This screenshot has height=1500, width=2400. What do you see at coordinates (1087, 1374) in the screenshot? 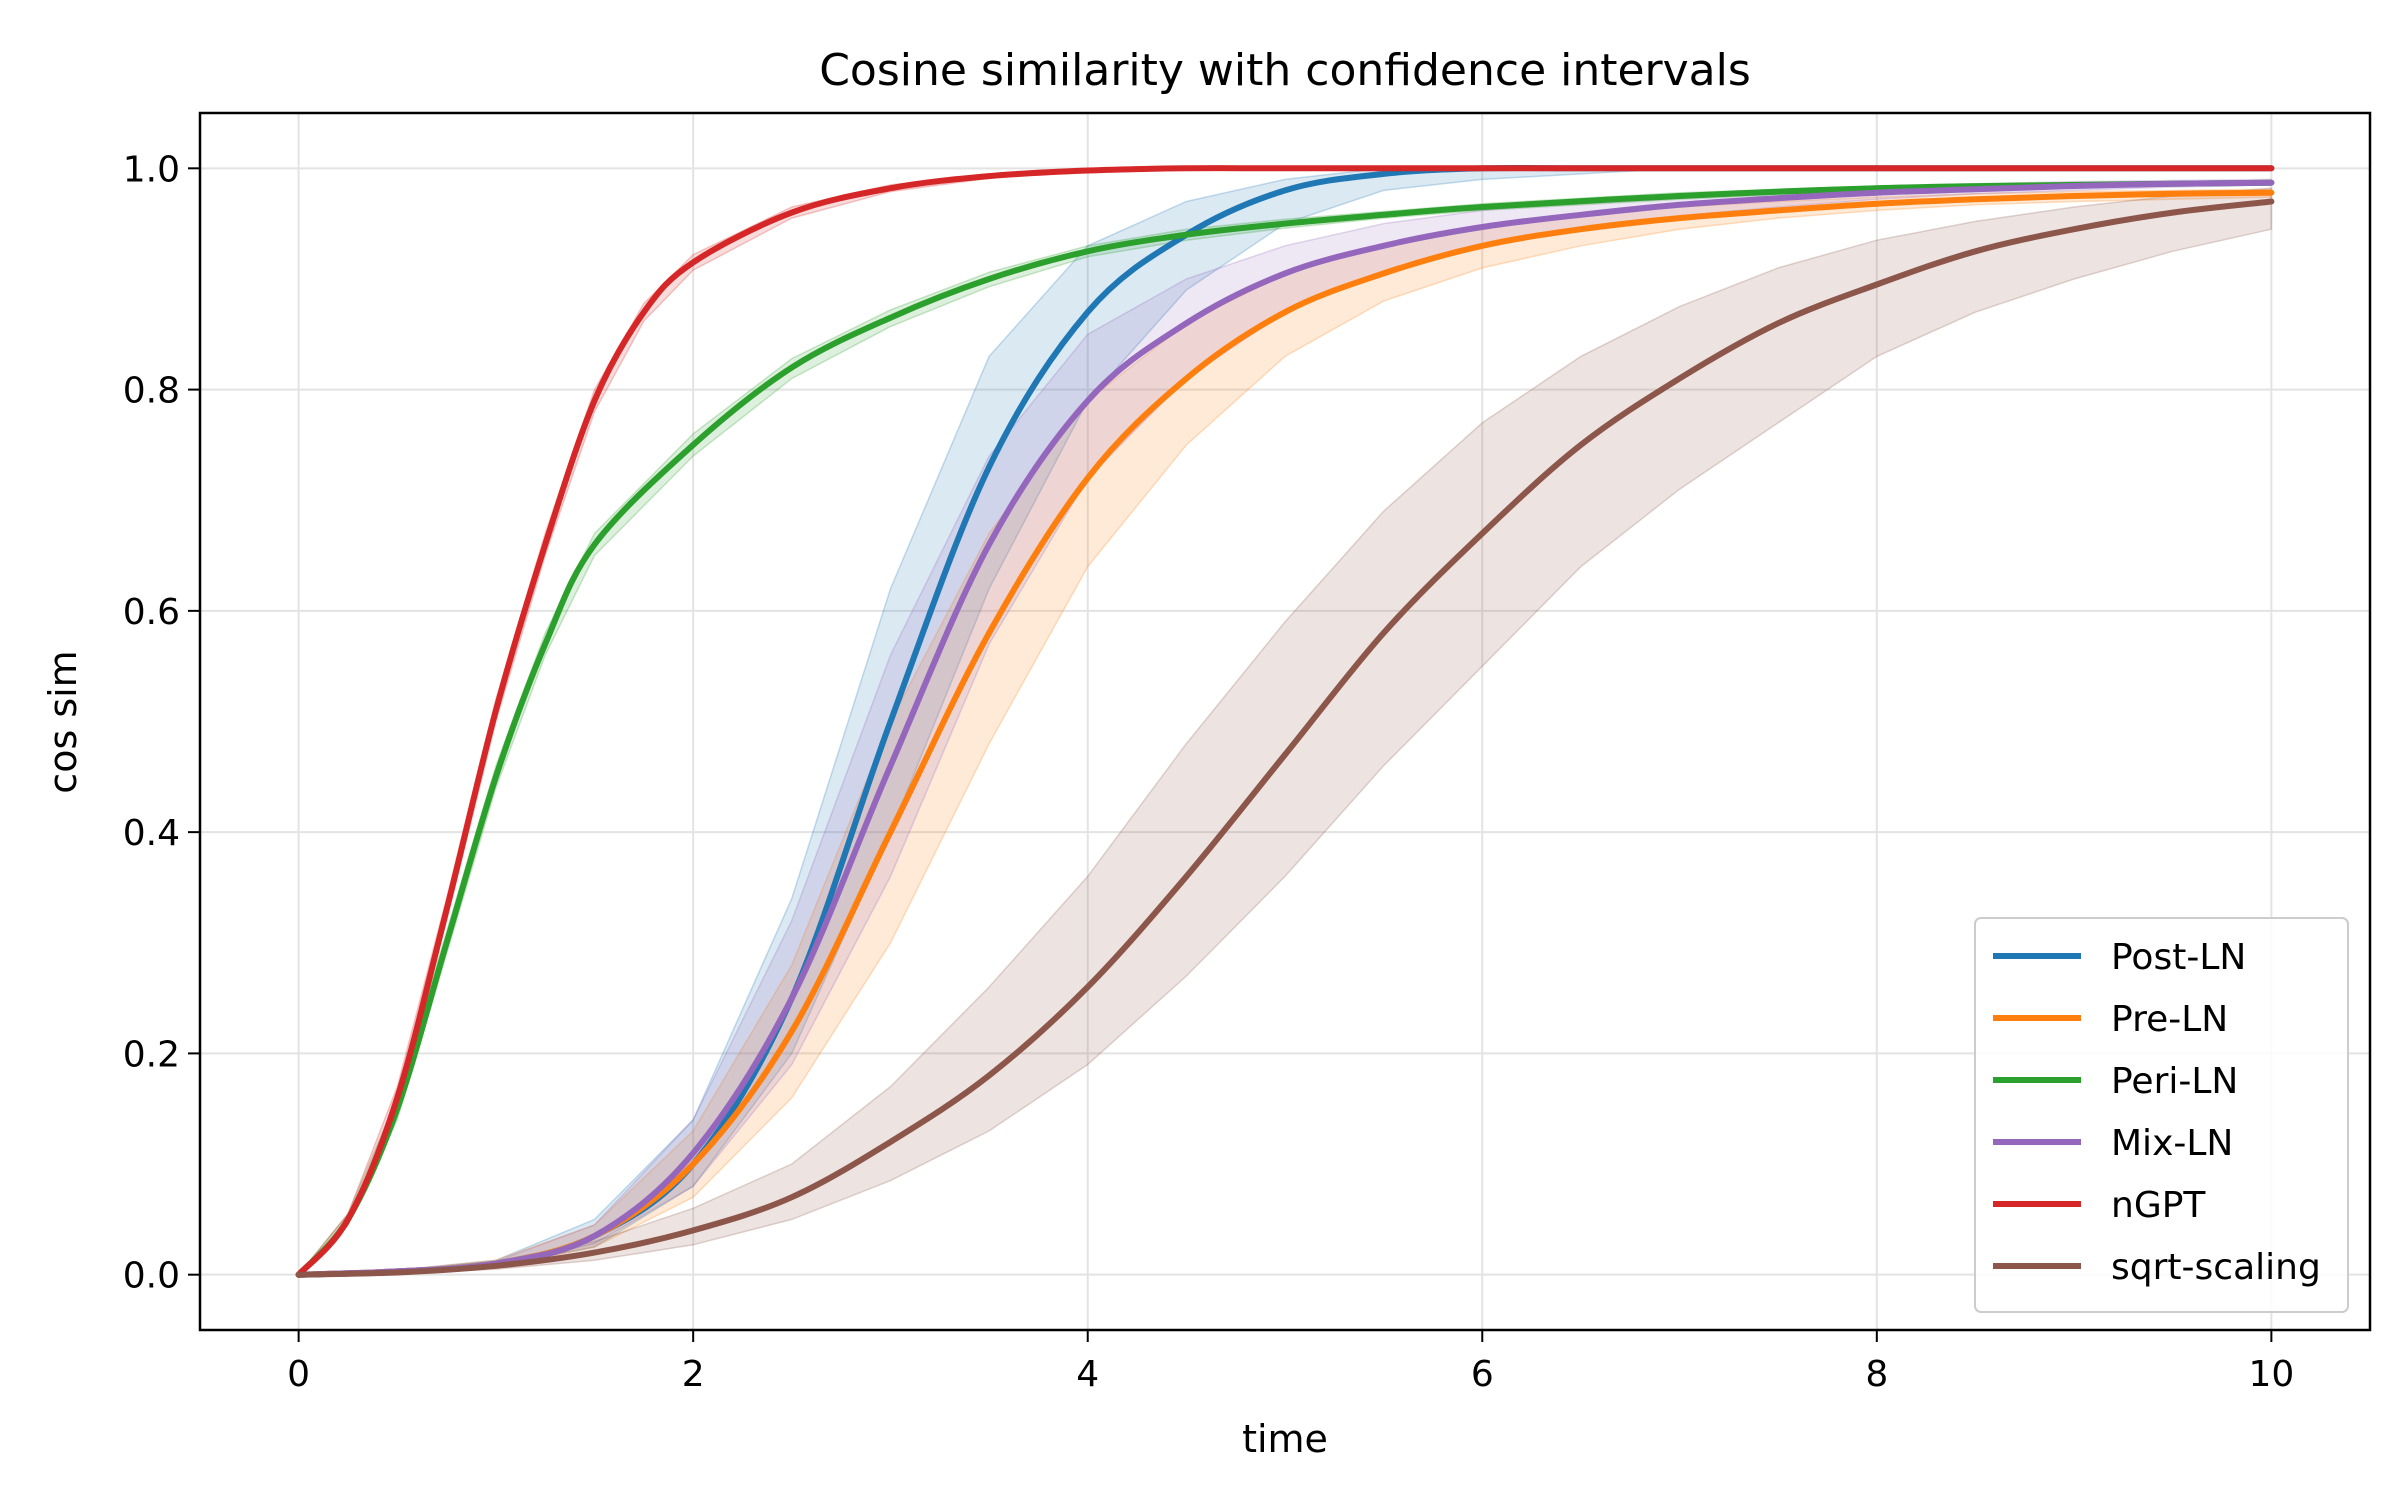
I see `x-tick-label: 4` at bounding box center [1087, 1374].